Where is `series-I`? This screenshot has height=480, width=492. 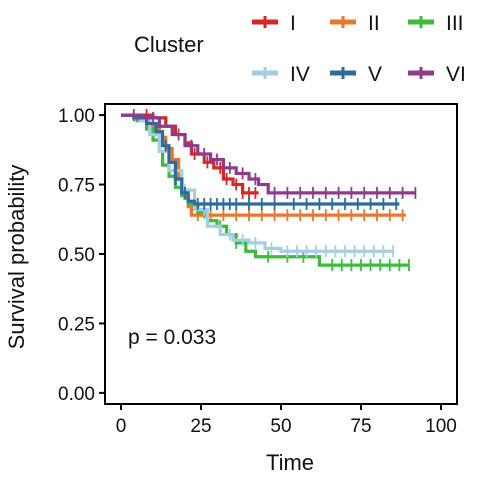 series-I is located at coordinates (190, 154).